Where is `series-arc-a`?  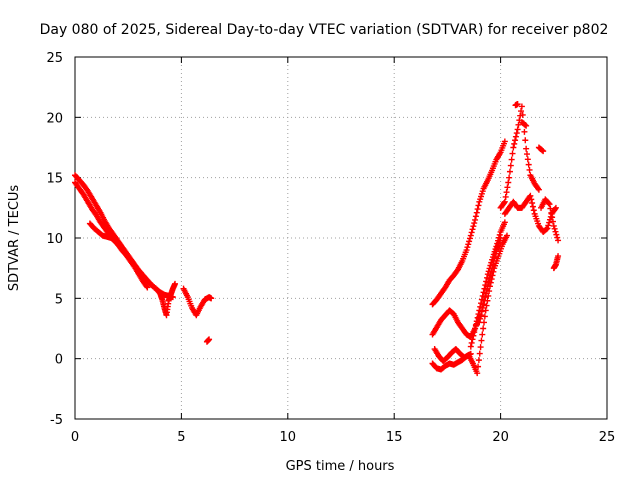 series-arc-a is located at coordinates (124, 236).